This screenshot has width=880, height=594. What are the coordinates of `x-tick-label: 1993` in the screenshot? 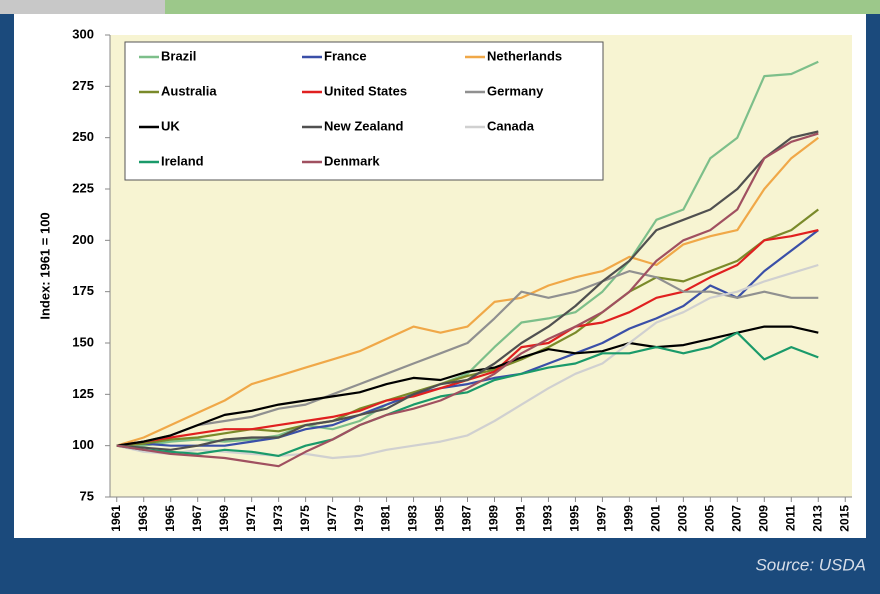 It's located at (548, 518).